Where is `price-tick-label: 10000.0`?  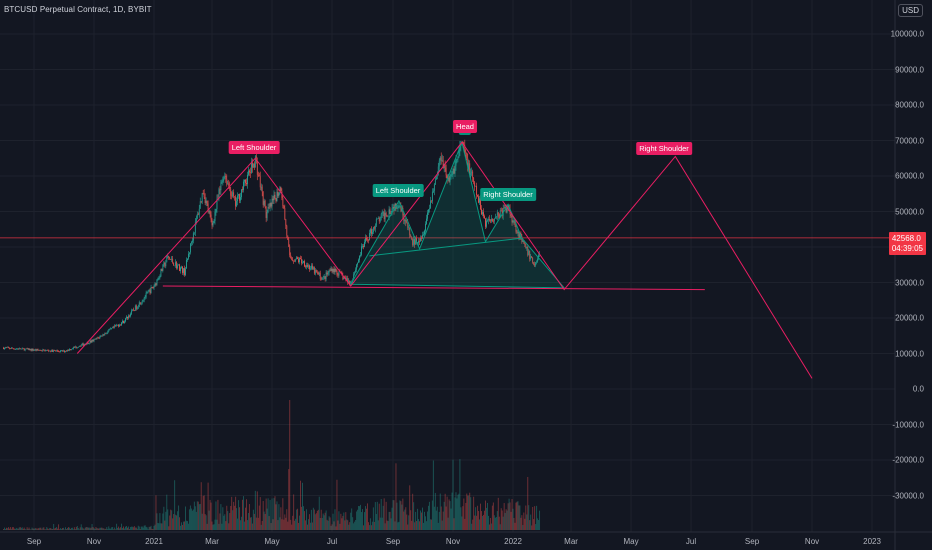 price-tick-label: 10000.0 is located at coordinates (909, 353).